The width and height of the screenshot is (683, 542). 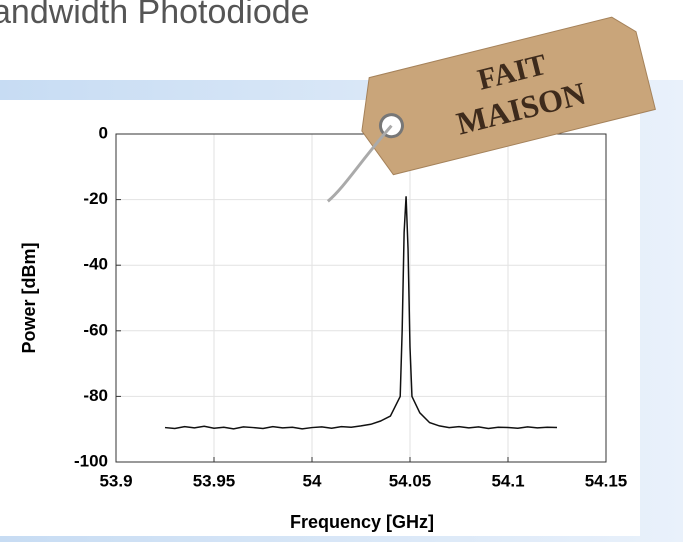 I want to click on y-axis-label: Power [dBm], so click(x=29, y=297).